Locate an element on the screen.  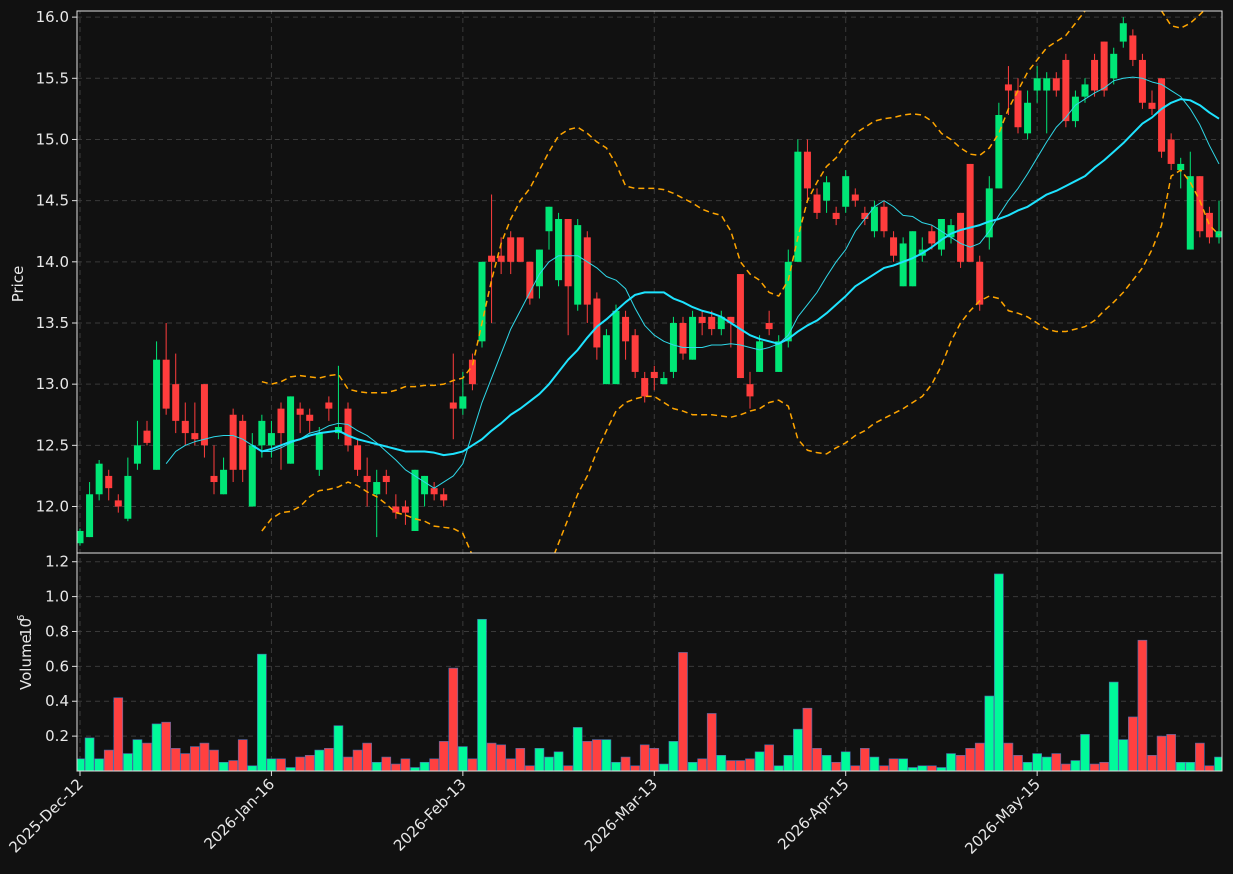
y-tick-label: 1.0 is located at coordinates (57, 597).